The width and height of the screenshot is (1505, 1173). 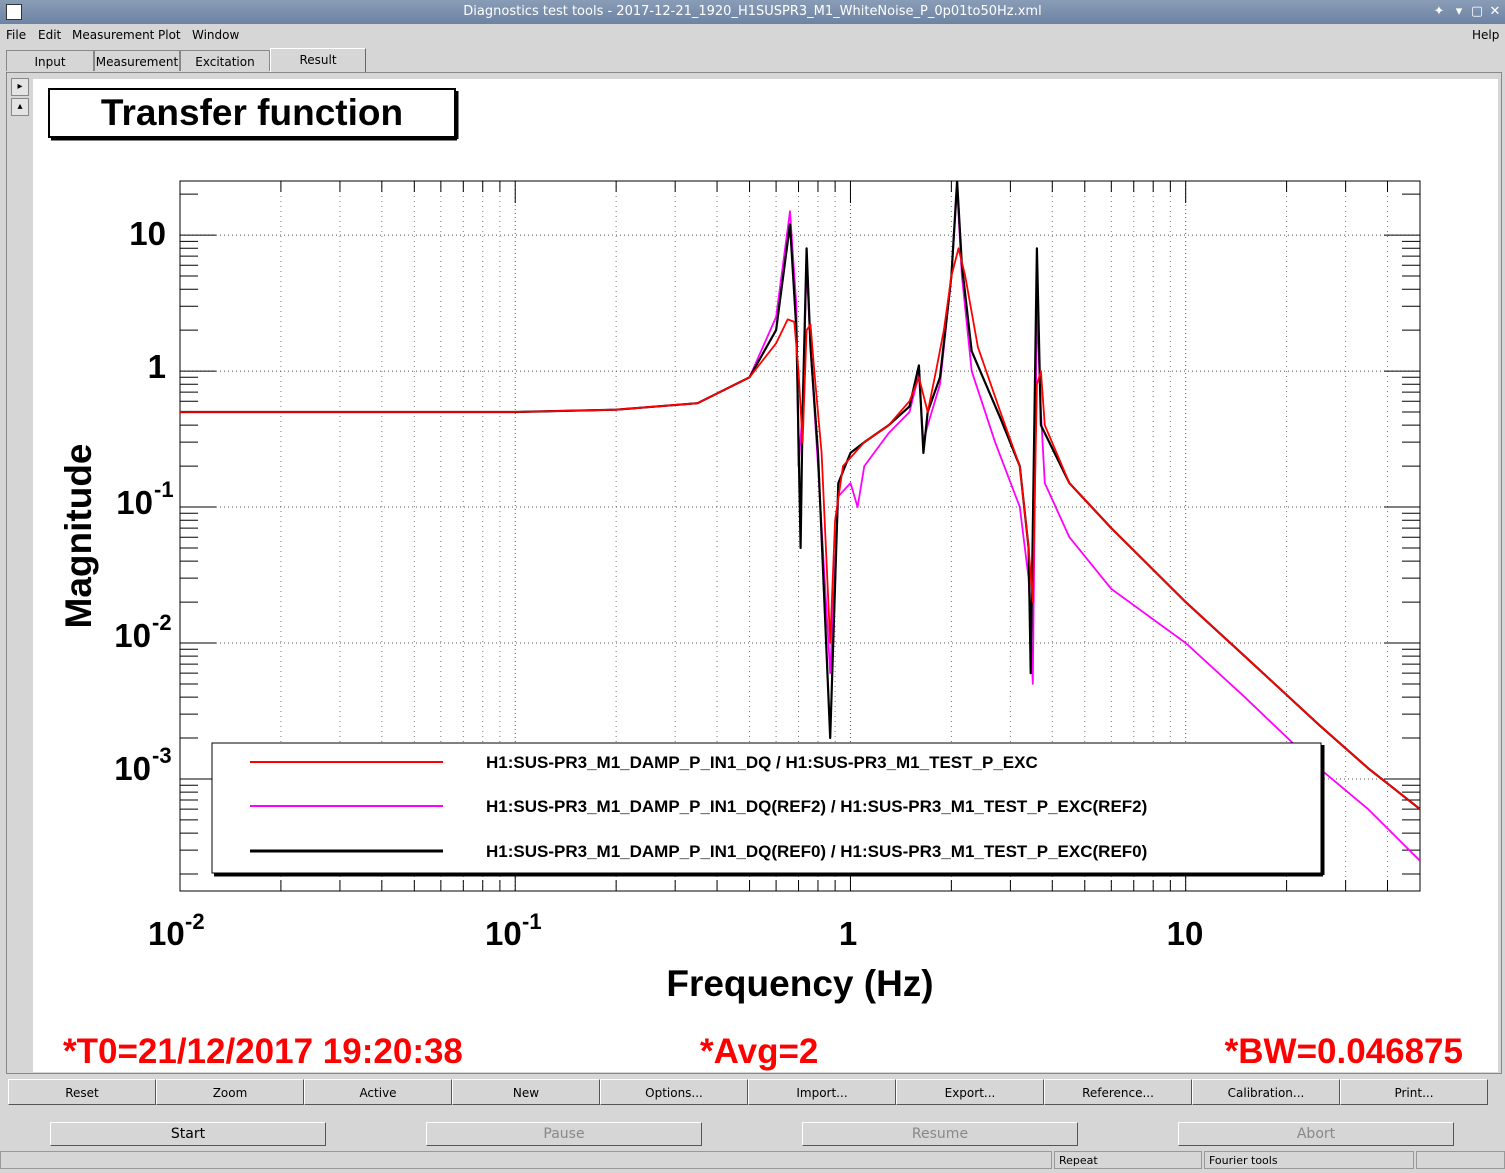 I want to click on minimize-icon: ▾, so click(x=1459, y=11).